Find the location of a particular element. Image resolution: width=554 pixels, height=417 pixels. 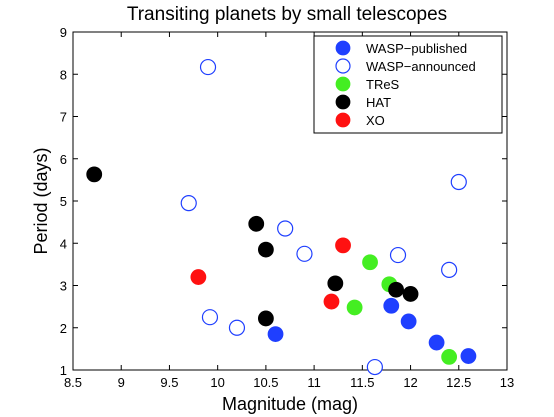

x-tick-label: 13 is located at coordinates (507, 382).